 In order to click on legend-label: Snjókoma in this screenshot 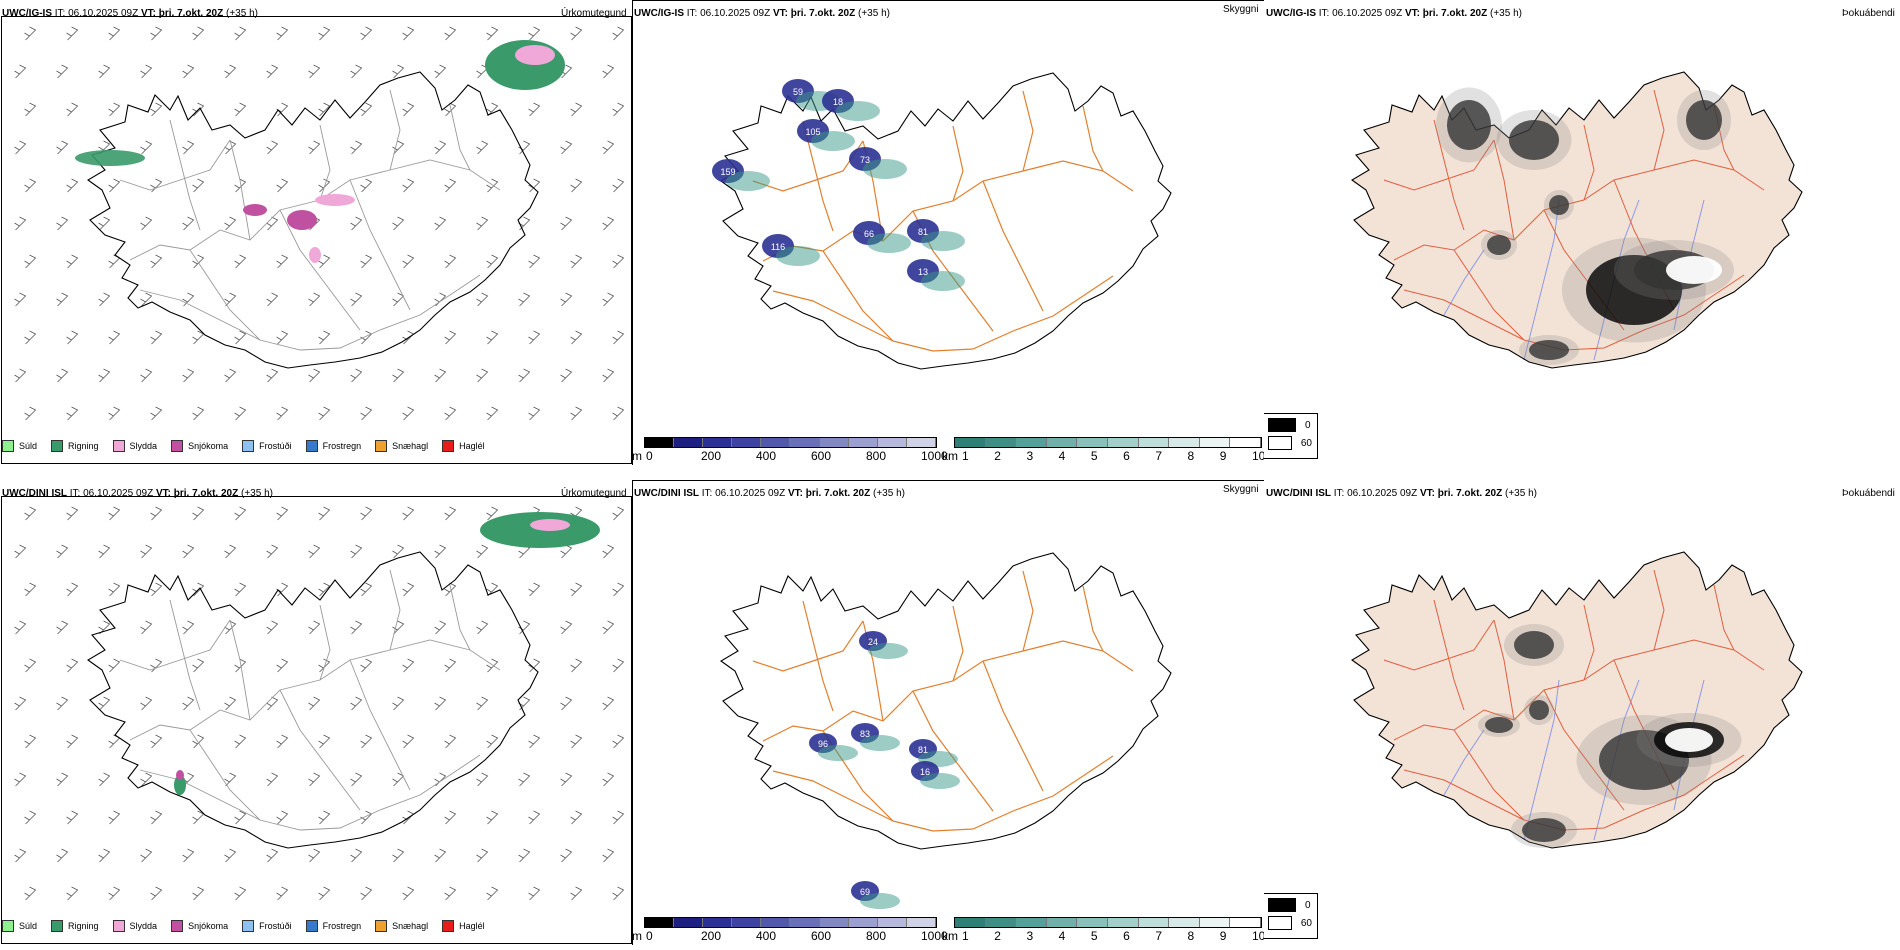, I will do `click(208, 446)`.